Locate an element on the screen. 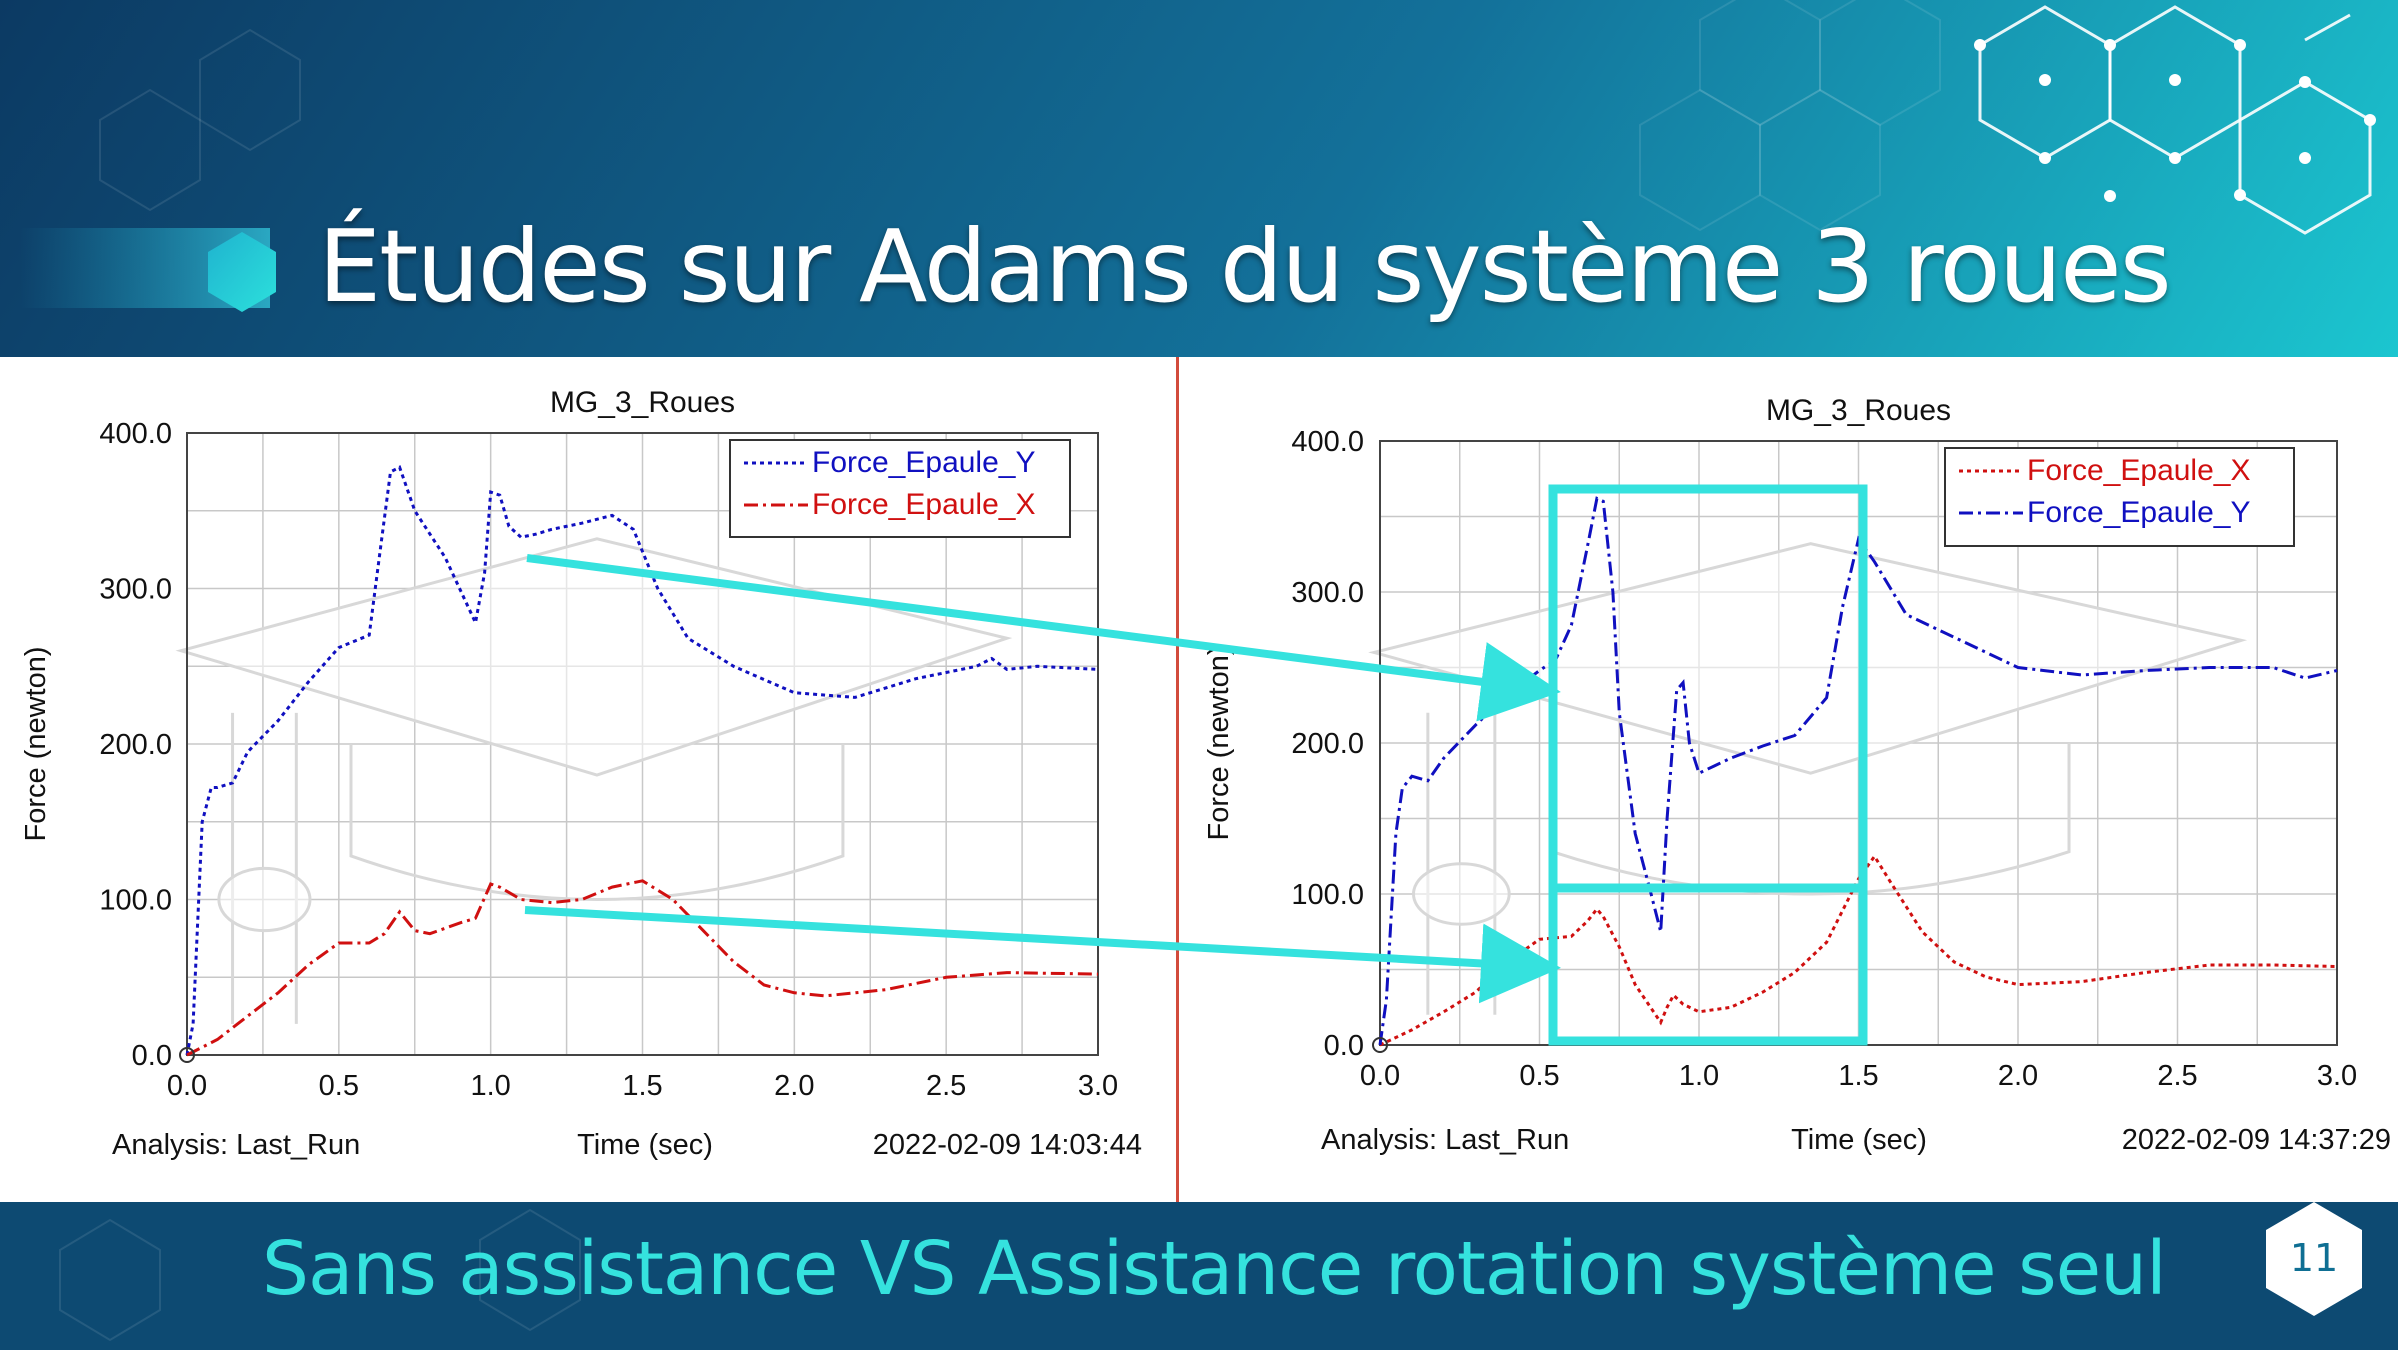 This screenshot has width=2398, height=1350. model-leg-shape is located at coordinates (264, 868).